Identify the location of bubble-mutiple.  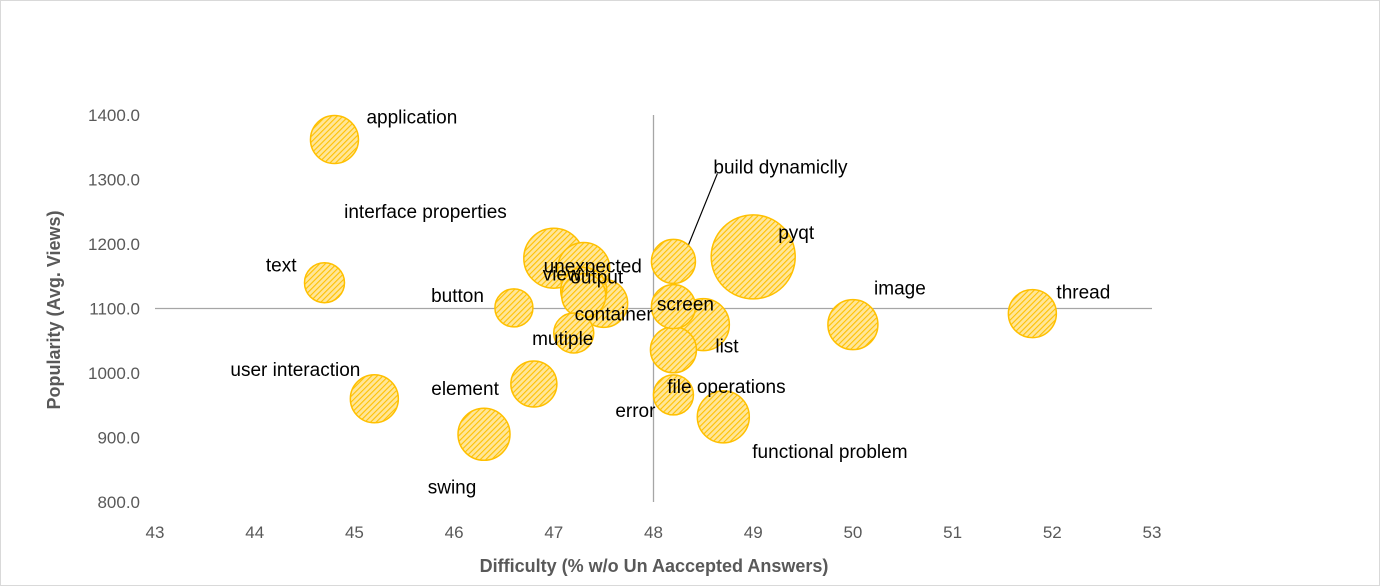
(573, 333).